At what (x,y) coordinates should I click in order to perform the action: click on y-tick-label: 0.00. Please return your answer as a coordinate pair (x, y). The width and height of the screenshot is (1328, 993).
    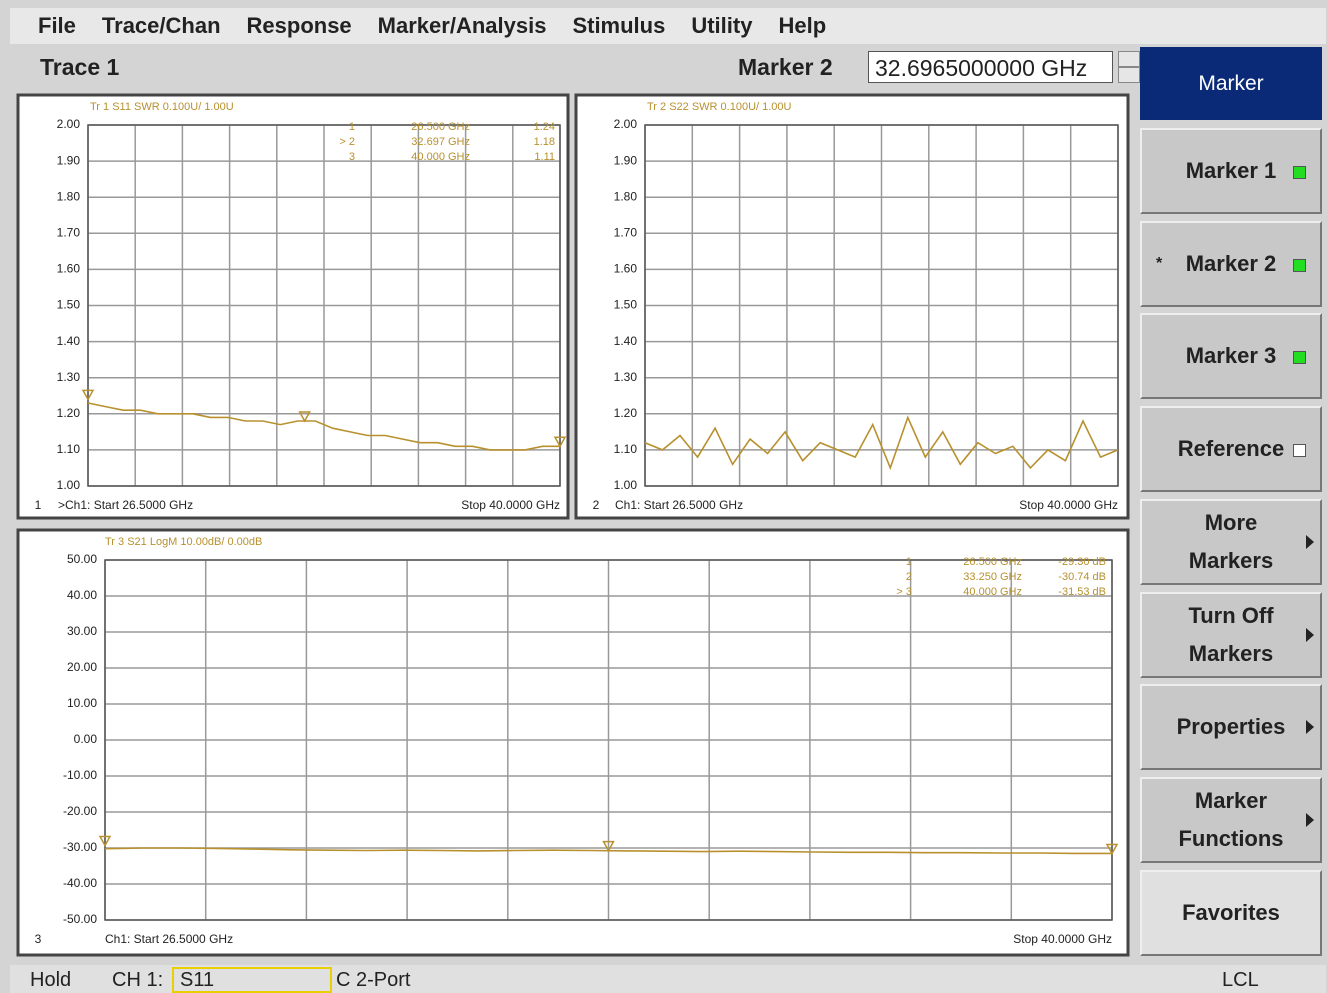
    Looking at the image, I should click on (86, 739).